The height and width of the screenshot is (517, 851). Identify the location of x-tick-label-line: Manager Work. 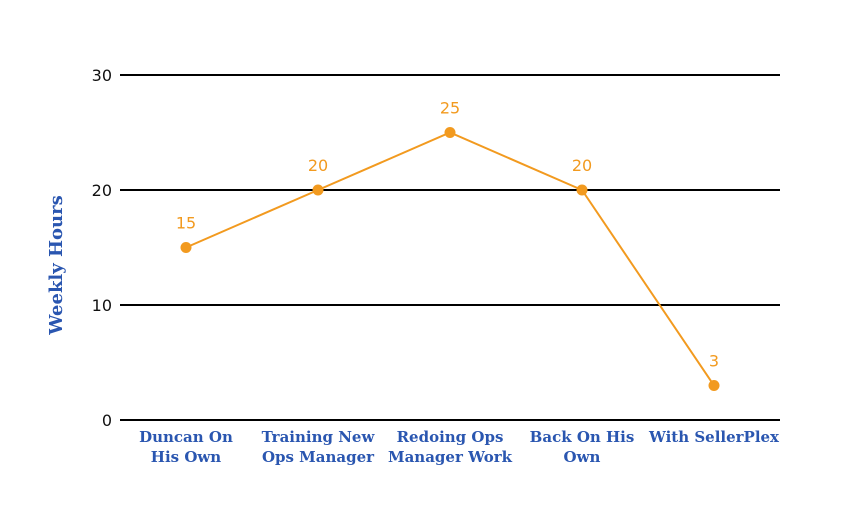
(450, 457).